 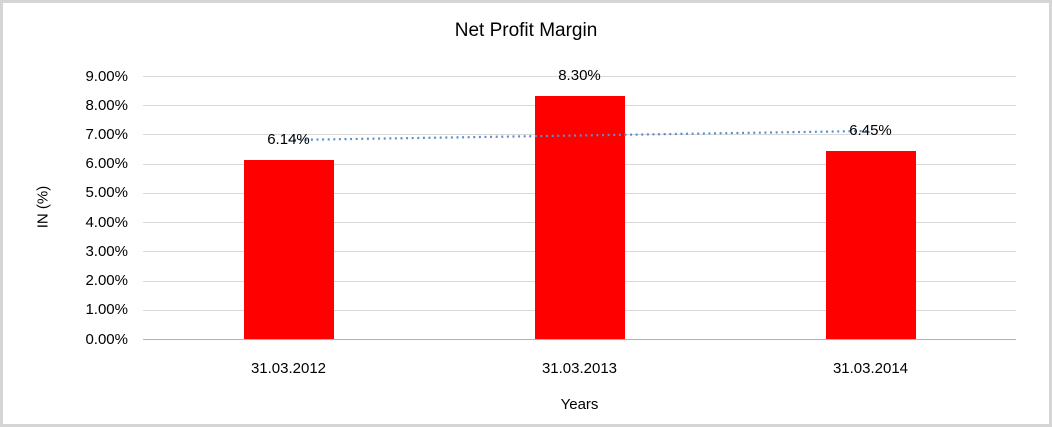 I want to click on bar-31.03.2012, so click(x=288, y=249).